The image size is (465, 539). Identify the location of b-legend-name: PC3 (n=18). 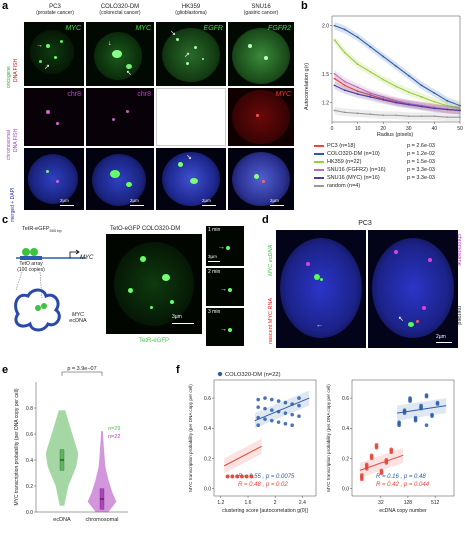
(341, 146).